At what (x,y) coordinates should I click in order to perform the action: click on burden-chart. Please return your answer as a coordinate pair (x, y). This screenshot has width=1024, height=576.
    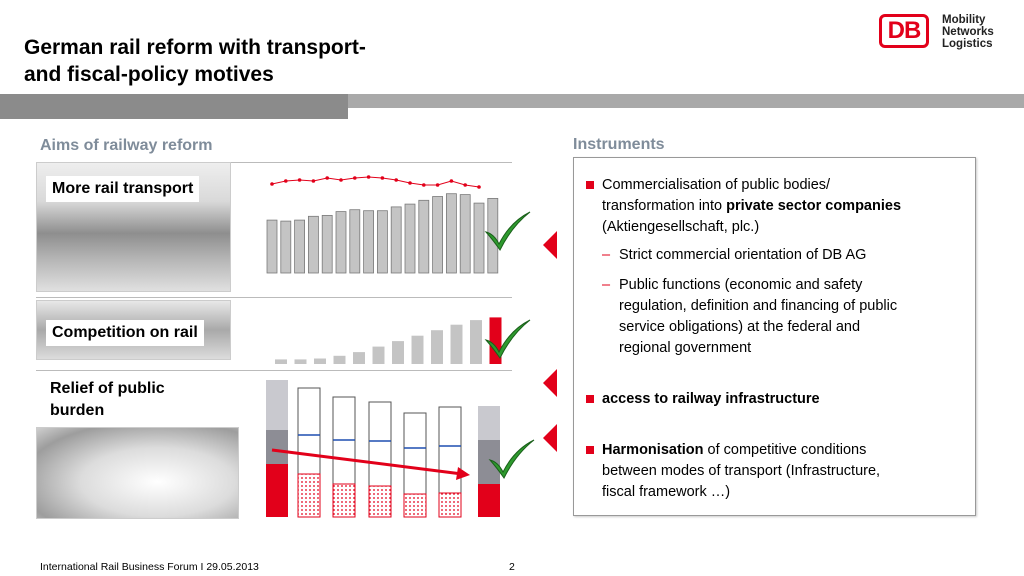
    Looking at the image, I should click on (383, 449).